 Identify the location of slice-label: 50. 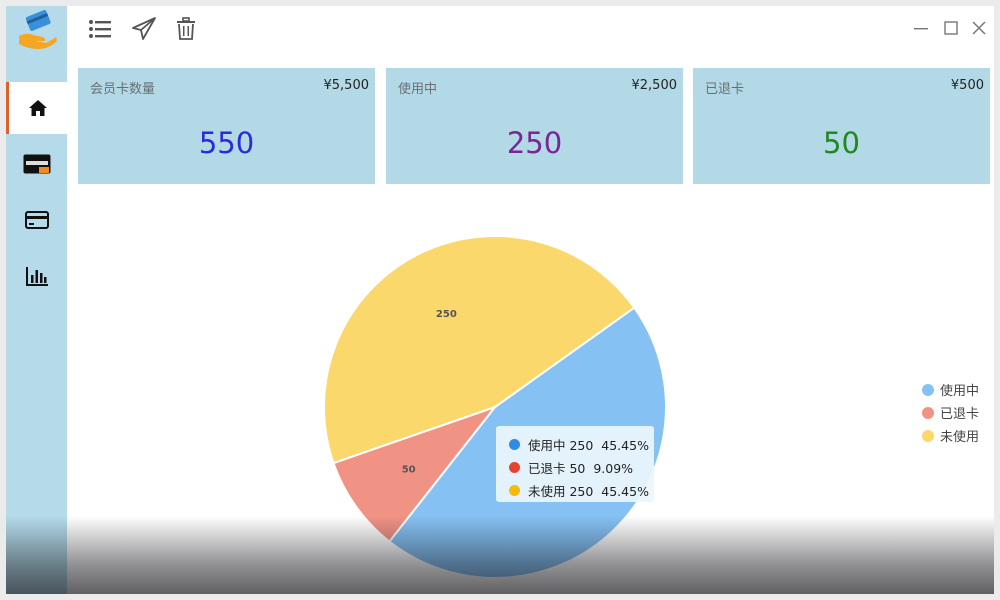
(409, 470).